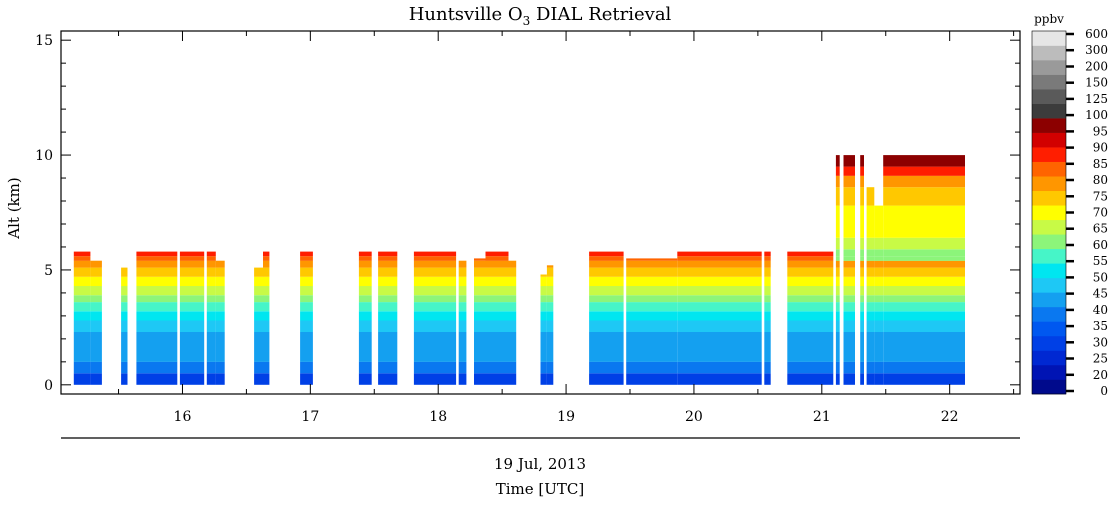 The image size is (1115, 507). Describe the element at coordinates (527, 21) in the screenshot. I see `chart-title-subscript: 3` at that location.